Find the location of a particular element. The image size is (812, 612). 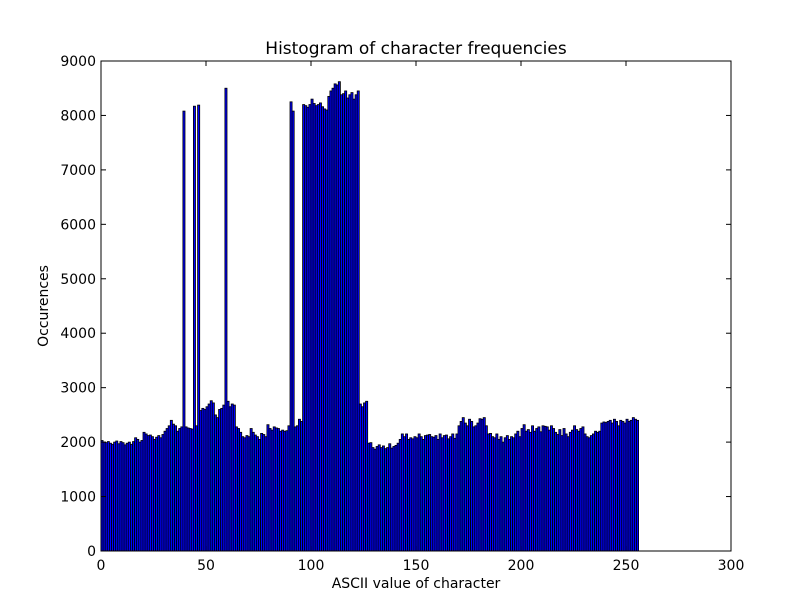

y-tick-label: 9000 is located at coordinates (78, 62).